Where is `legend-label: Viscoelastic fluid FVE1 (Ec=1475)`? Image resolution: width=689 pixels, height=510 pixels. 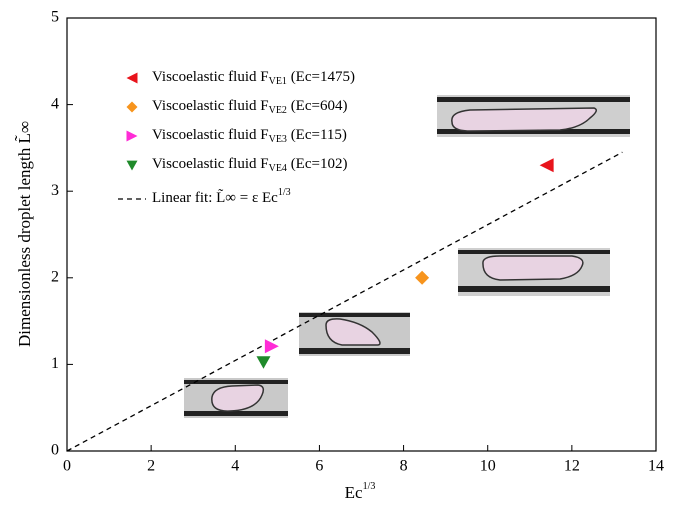
legend-label: Viscoelastic fluid FVE1 (Ec=1475) is located at coordinates (253, 78).